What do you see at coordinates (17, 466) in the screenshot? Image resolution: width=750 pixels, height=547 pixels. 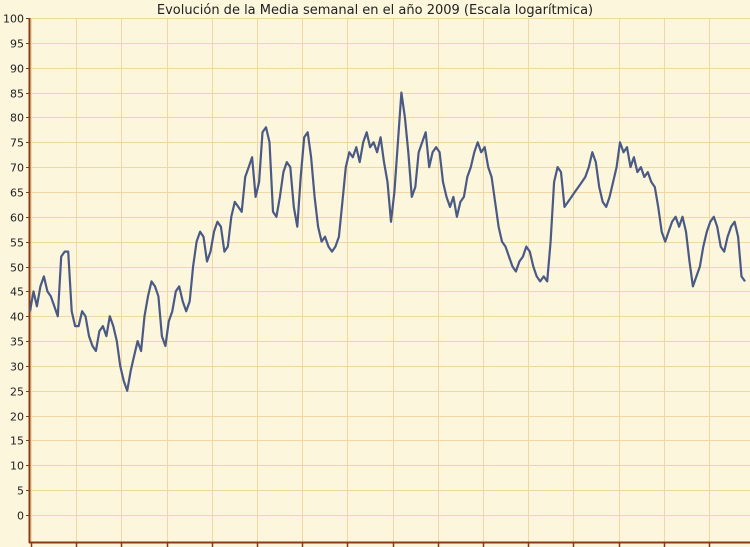 I see `y-tick-label: 10` at bounding box center [17, 466].